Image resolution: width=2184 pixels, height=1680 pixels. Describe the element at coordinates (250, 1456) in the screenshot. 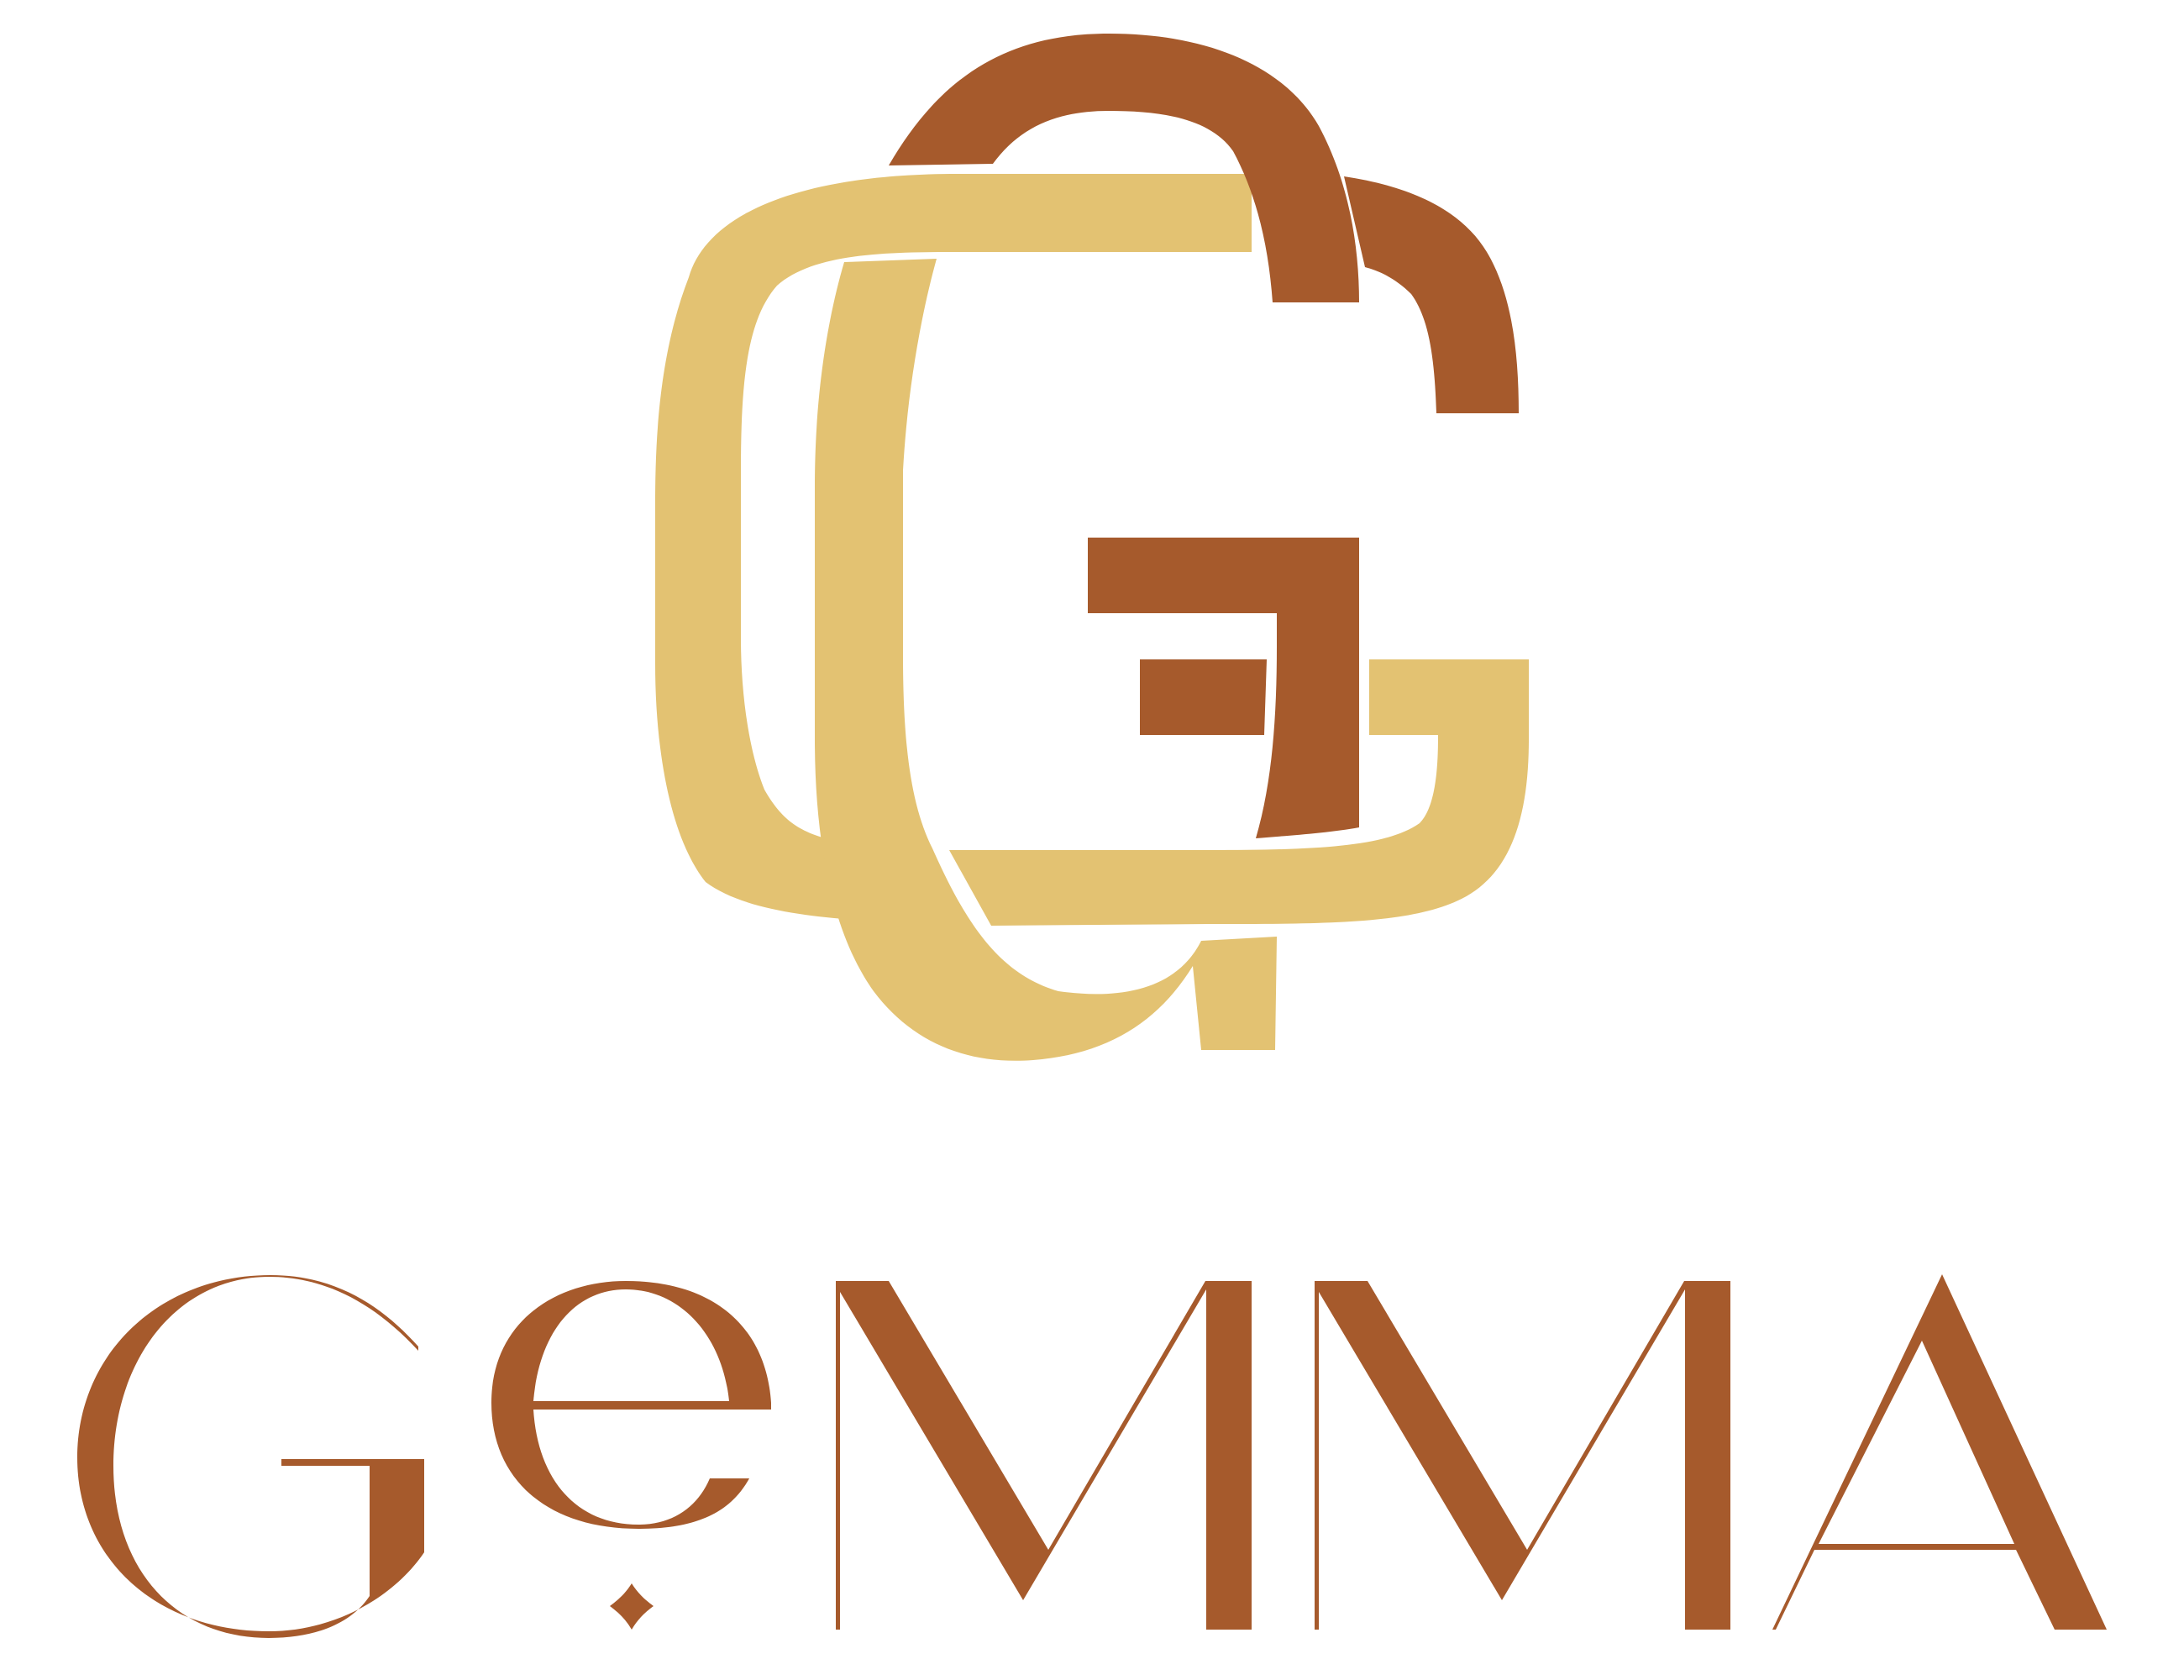

I see `wordmark-letter-g` at that location.